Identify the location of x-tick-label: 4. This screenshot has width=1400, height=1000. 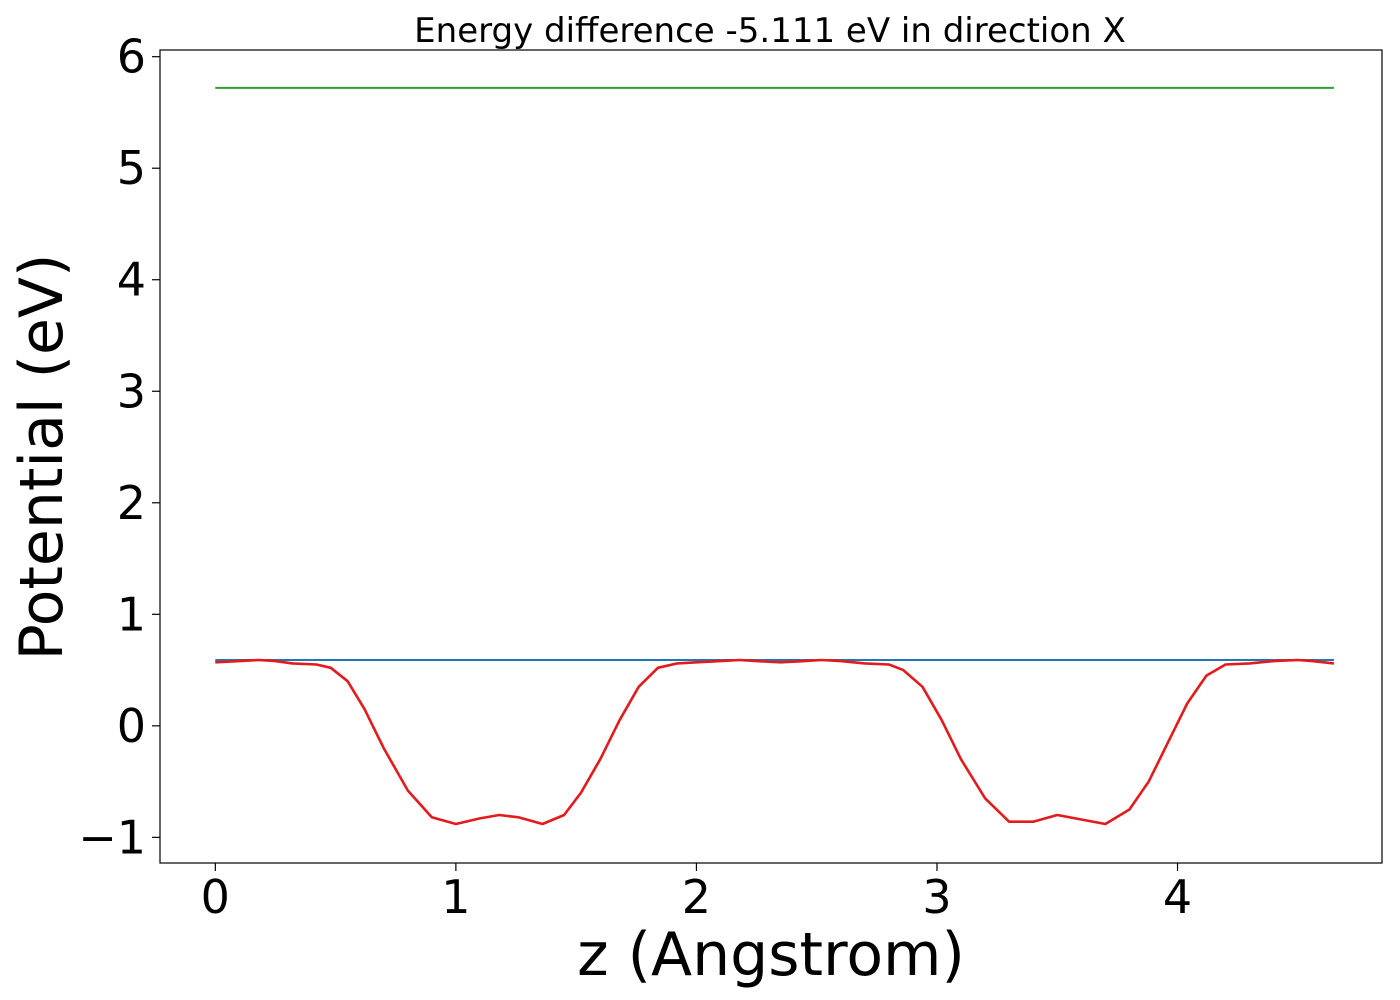
(1177, 897).